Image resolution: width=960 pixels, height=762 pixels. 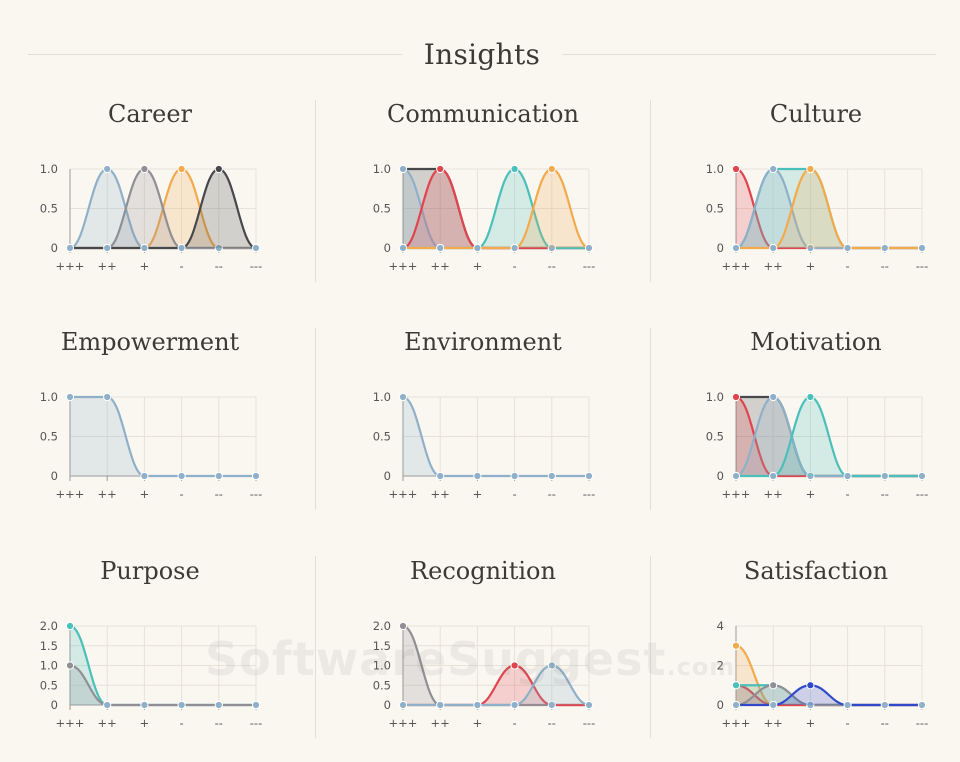 I want to click on chart-panel-recognition: Recognition 0 0.5 1.0 1.5 2.0 +++ ++ + - -- ---, so click(x=483, y=657).